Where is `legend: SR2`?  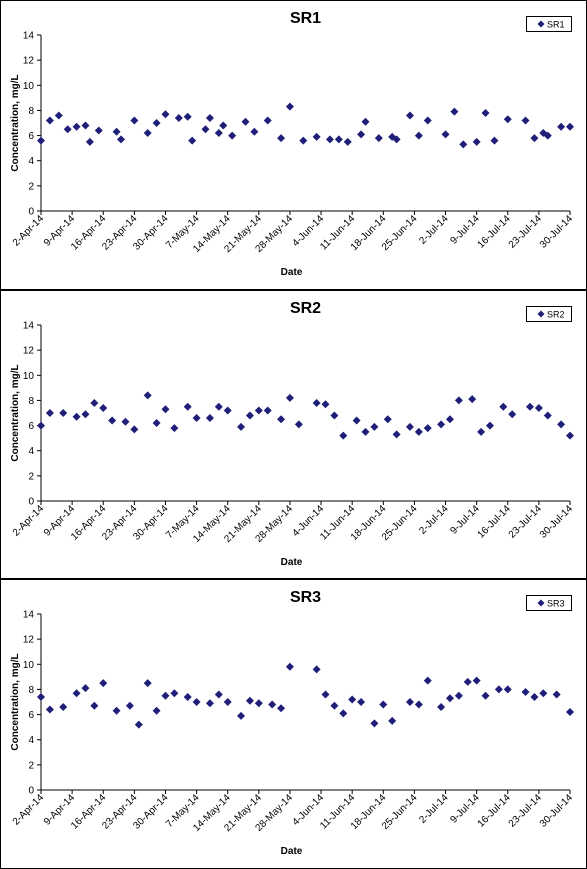 legend: SR2 is located at coordinates (549, 314).